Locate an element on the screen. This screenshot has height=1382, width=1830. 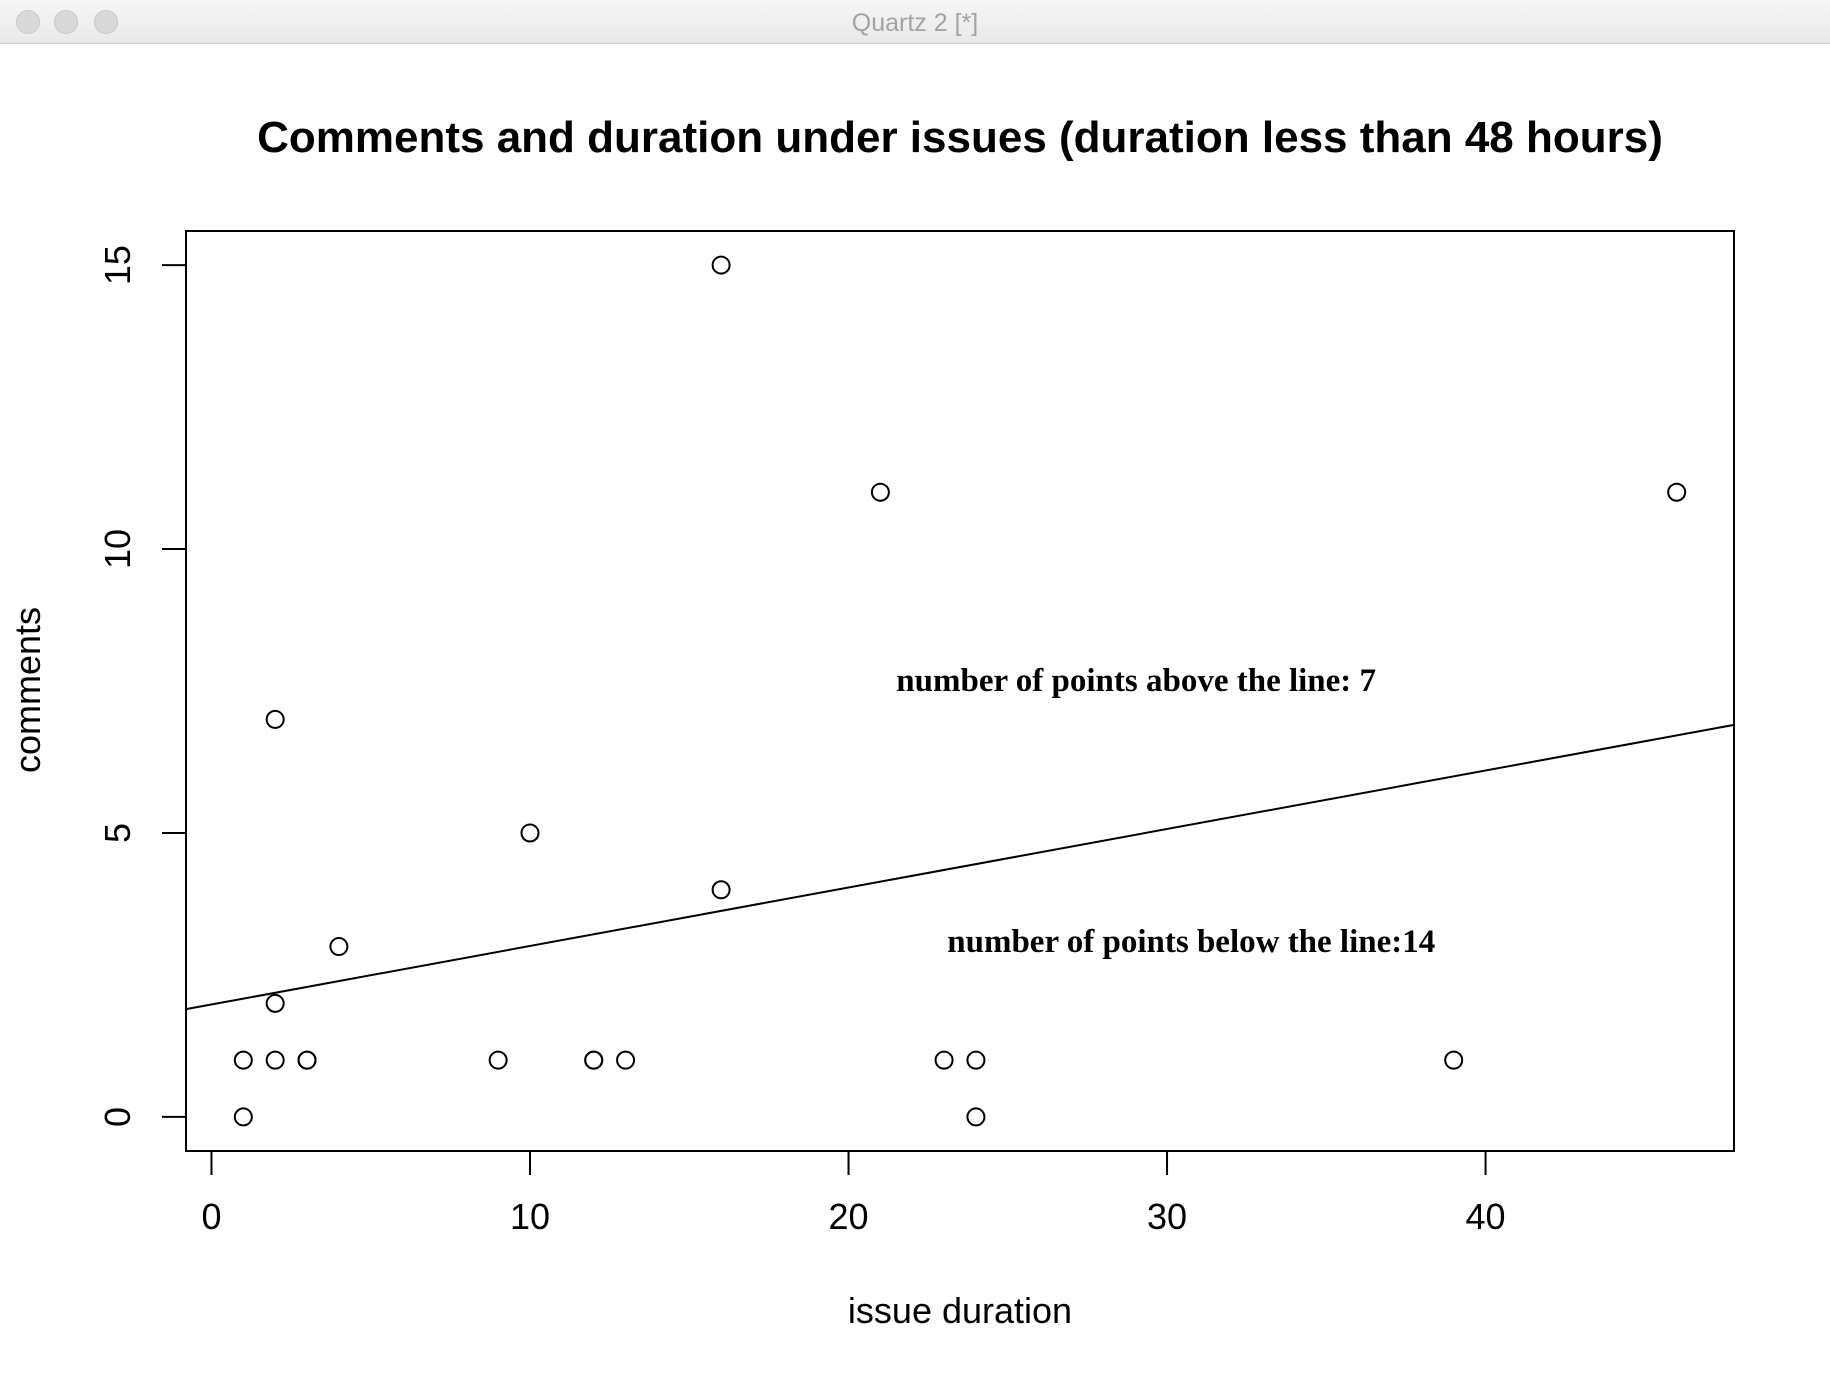
x-tick-label: 30 is located at coordinates (1167, 1216).